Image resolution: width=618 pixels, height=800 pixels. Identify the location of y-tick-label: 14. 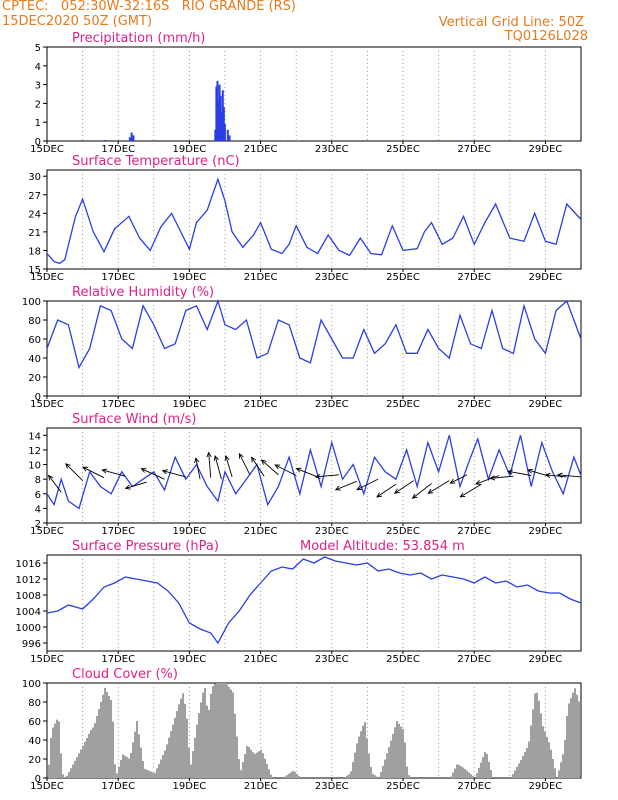
(34, 436).